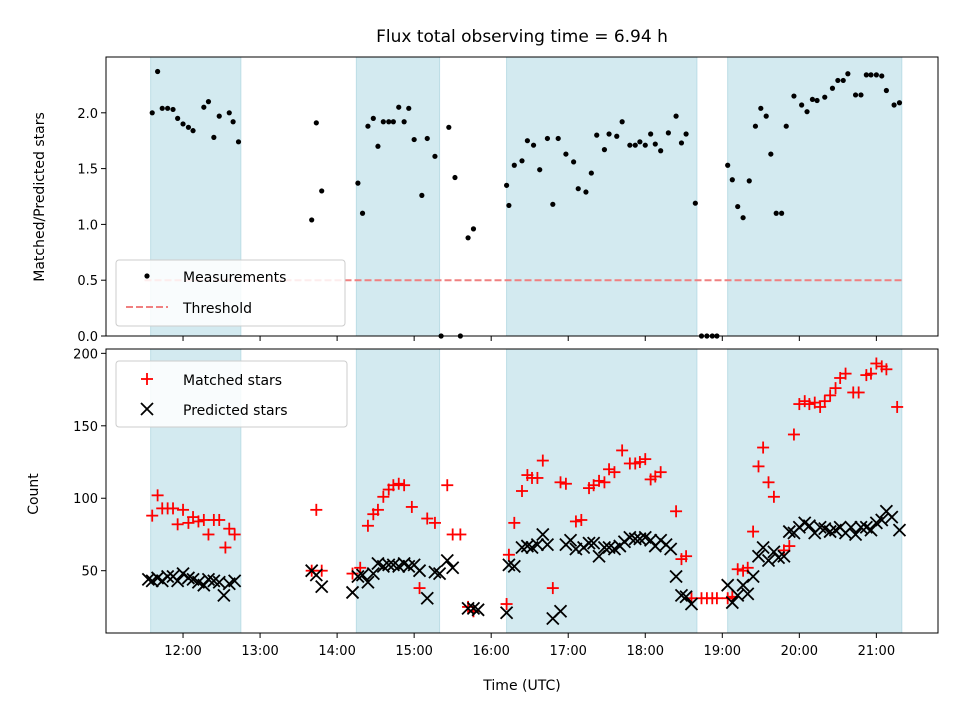  I want to click on xtick-label: 21:00, so click(876, 651).